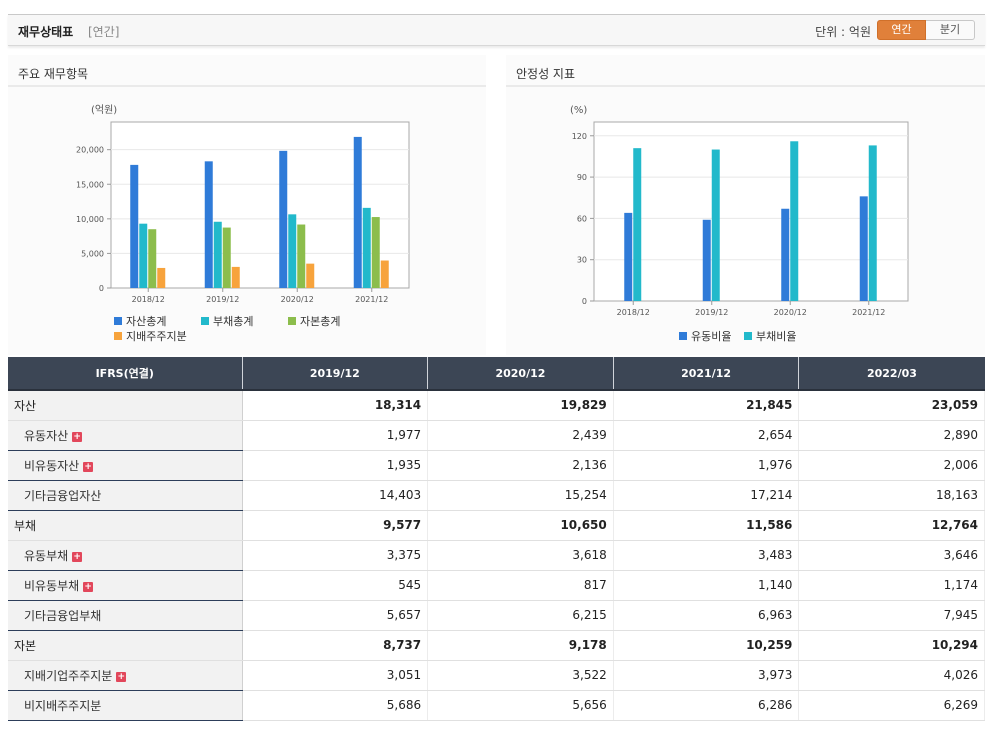 The width and height of the screenshot is (997, 733). Describe the element at coordinates (706, 435) in the screenshot. I see `table-cell: 2,654` at that location.